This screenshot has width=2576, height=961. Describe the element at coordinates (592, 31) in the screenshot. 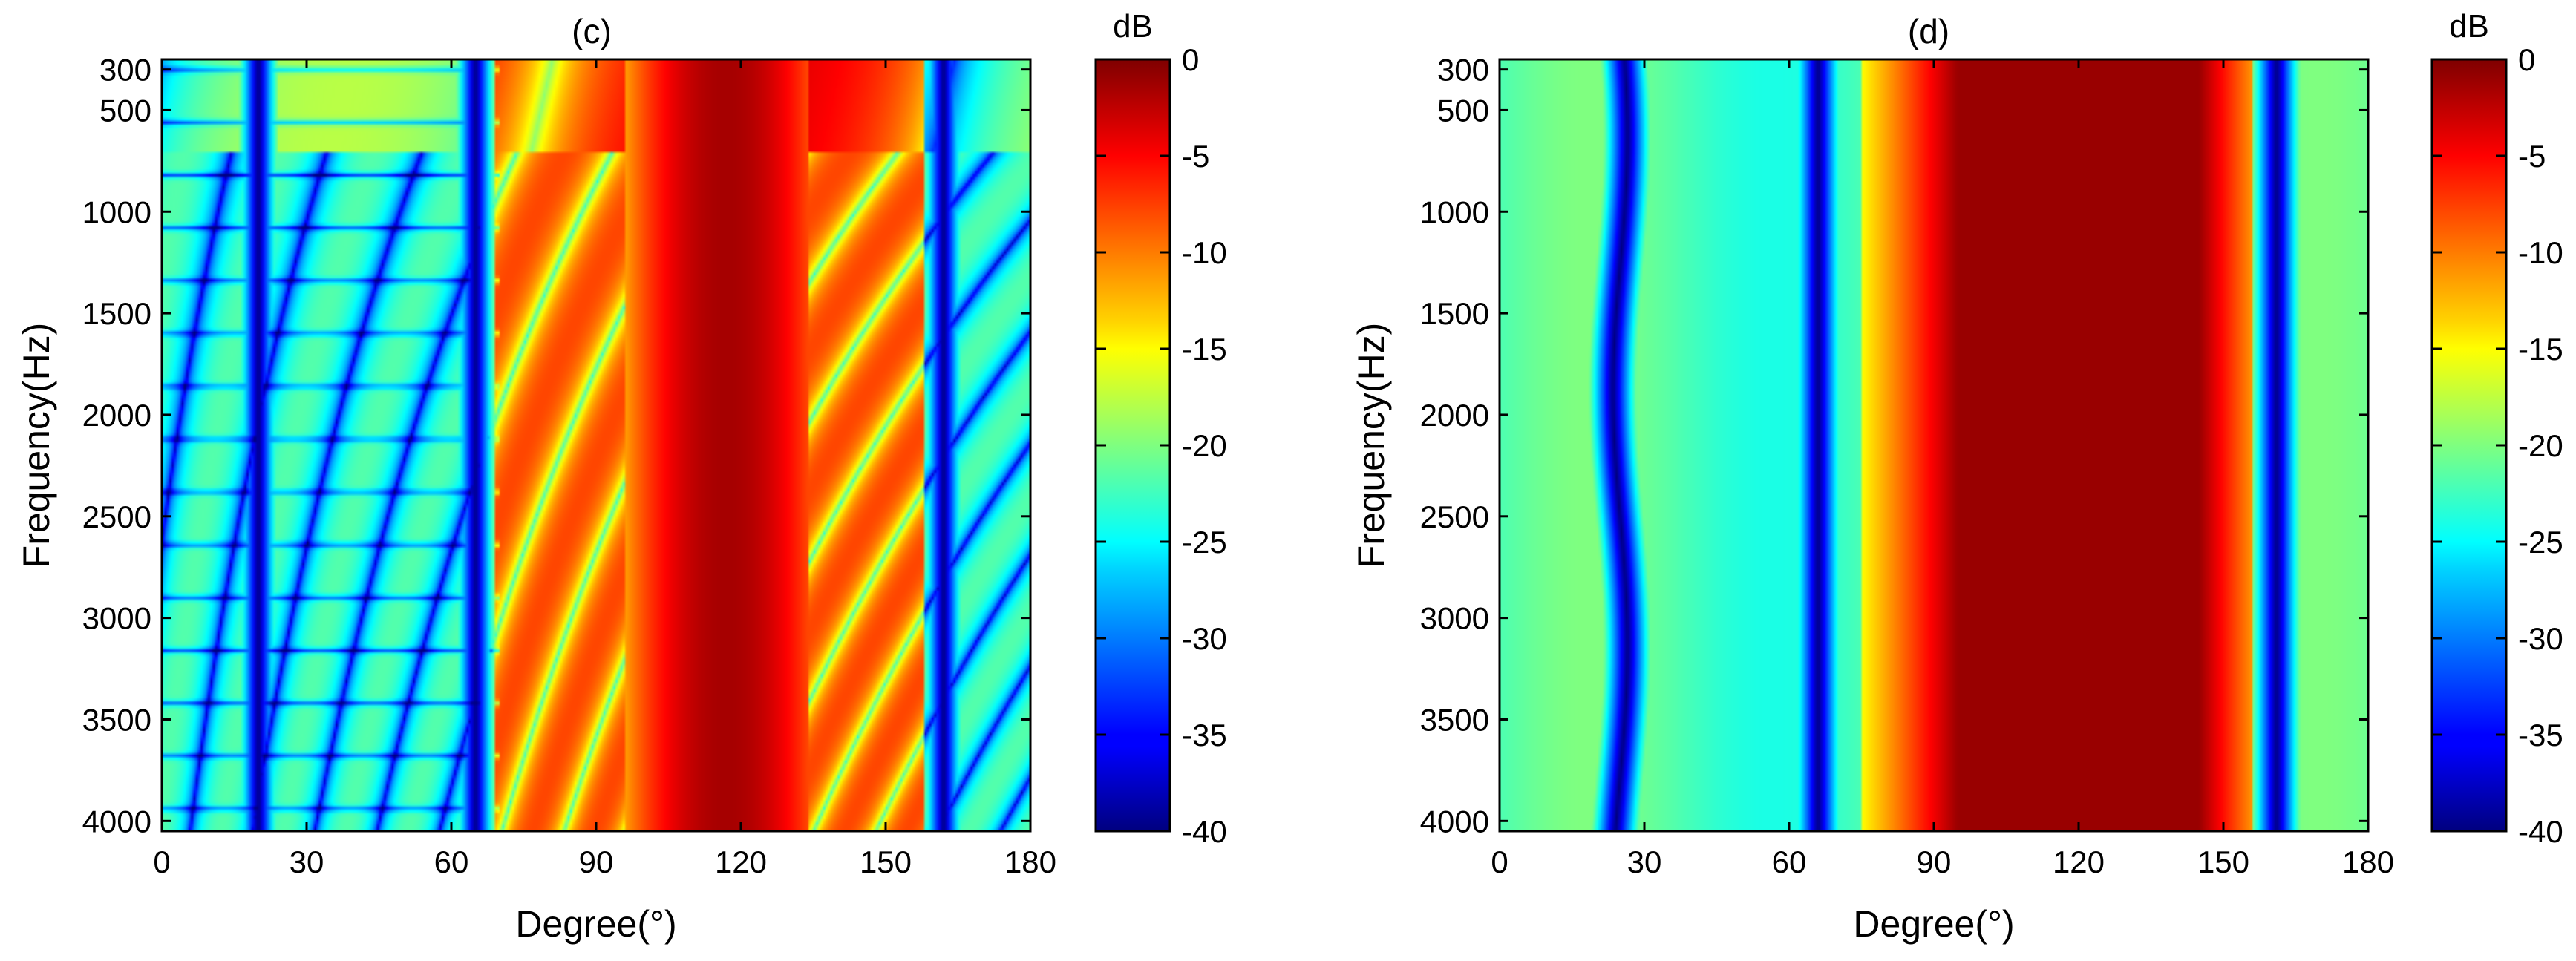

I see `chart-title: (c)` at that location.